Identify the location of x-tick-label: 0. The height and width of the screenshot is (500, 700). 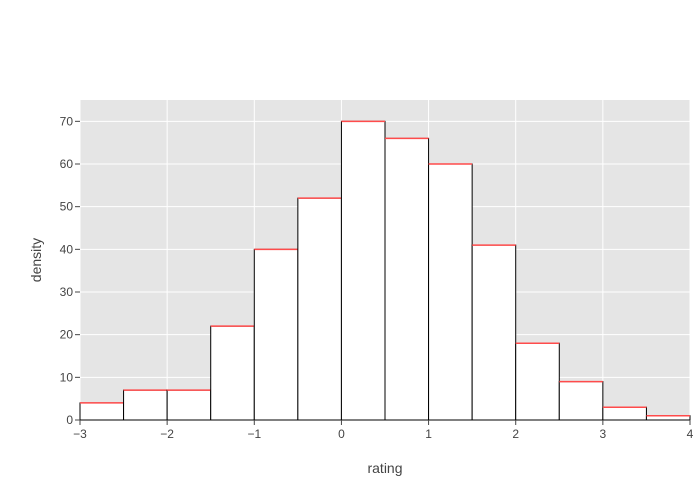
(341, 434).